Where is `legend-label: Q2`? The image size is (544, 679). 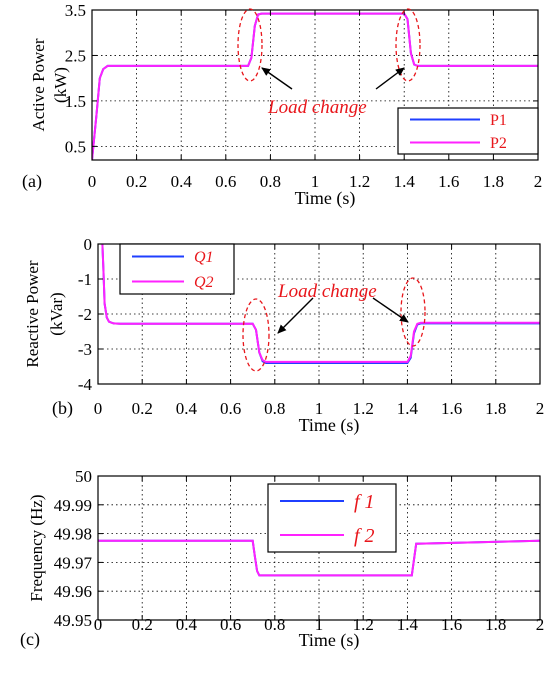 legend-label: Q2 is located at coordinates (204, 282).